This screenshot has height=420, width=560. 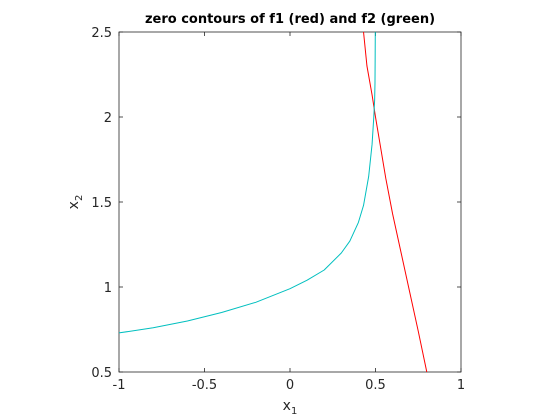 I want to click on x-tick-label: 0, so click(x=290, y=385).